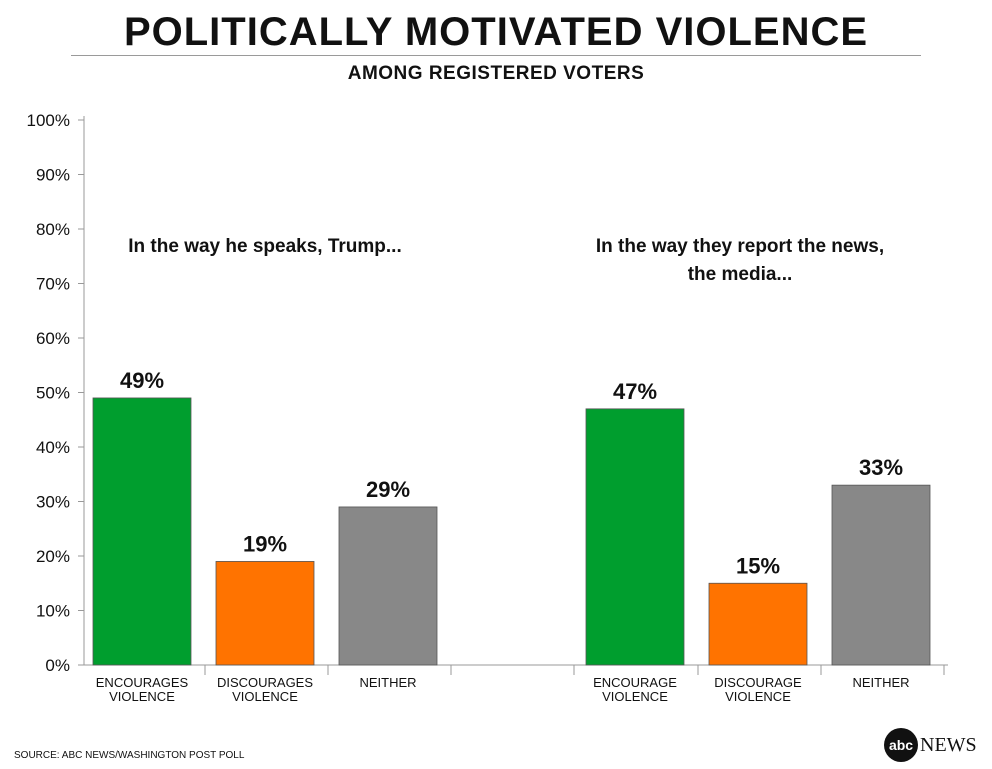 This screenshot has width=992, height=769. What do you see at coordinates (53, 229) in the screenshot?
I see `y-tick-label: 80%` at bounding box center [53, 229].